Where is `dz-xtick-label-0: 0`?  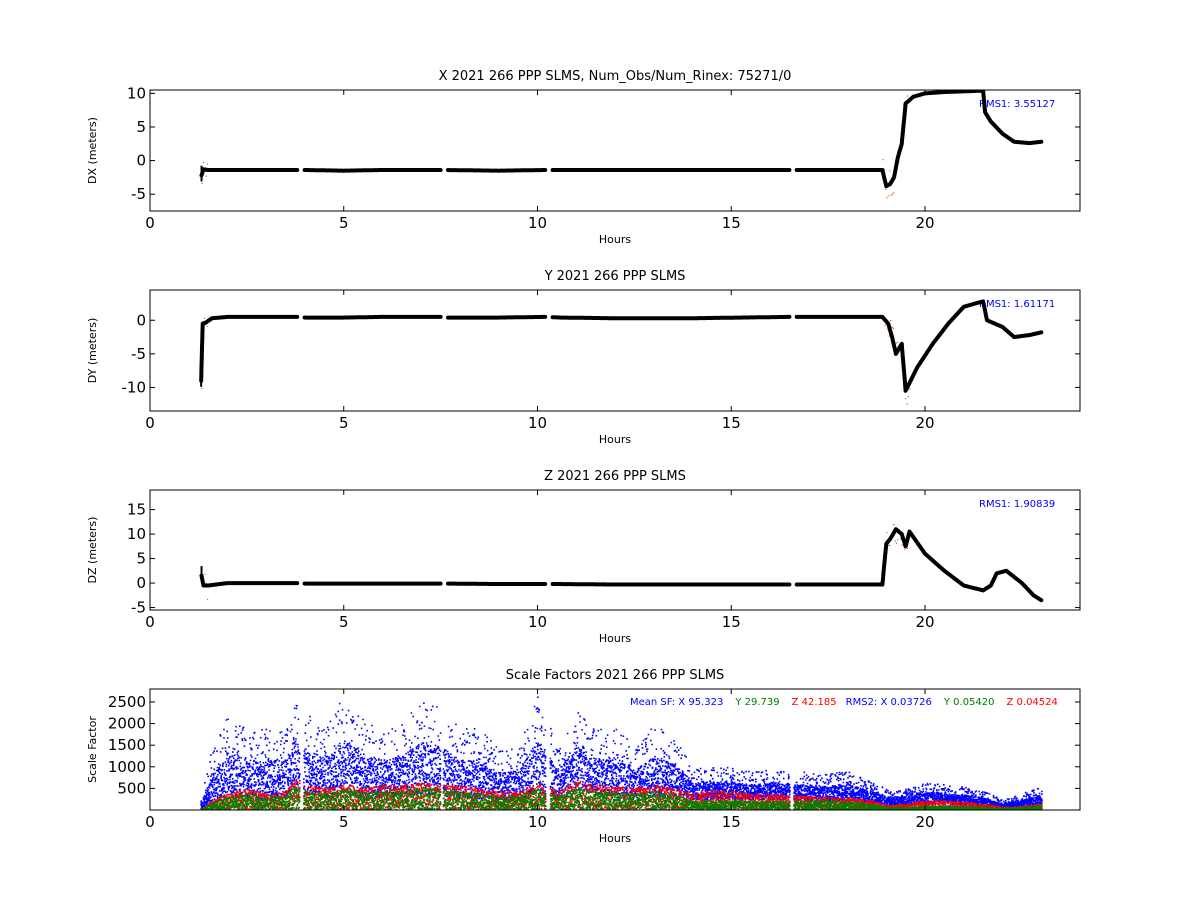 dz-xtick-label-0: 0 is located at coordinates (150, 622).